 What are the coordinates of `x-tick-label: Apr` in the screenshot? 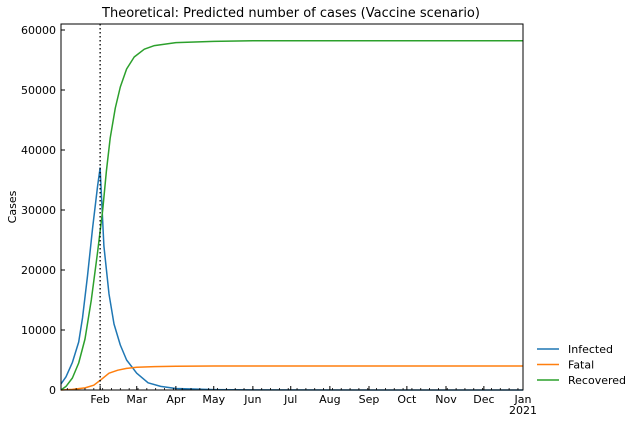 It's located at (176, 399).